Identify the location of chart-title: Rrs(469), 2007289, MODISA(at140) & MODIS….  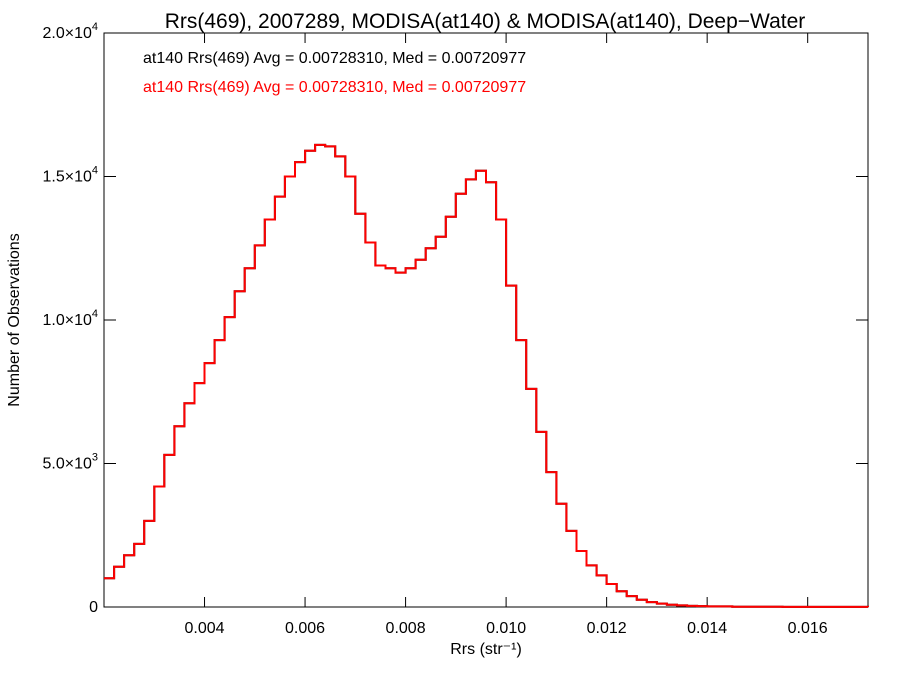
(485, 21).